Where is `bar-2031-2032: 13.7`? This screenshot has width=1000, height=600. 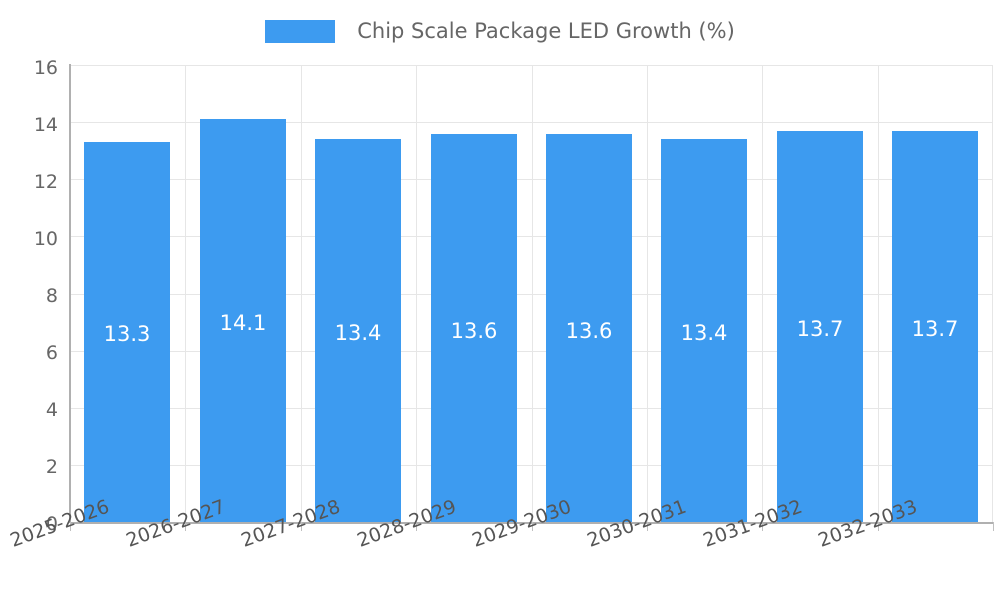
bar-2031-2032: 13.7 is located at coordinates (820, 326).